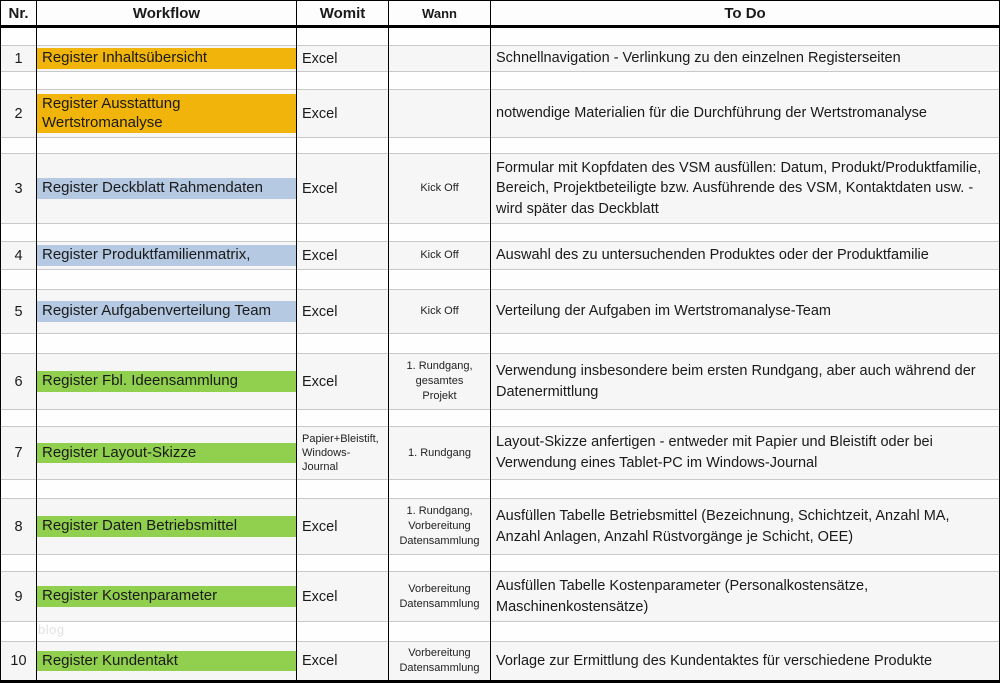 The image size is (1000, 684). Describe the element at coordinates (18, 113) in the screenshot. I see `cell-nr: 2` at that location.